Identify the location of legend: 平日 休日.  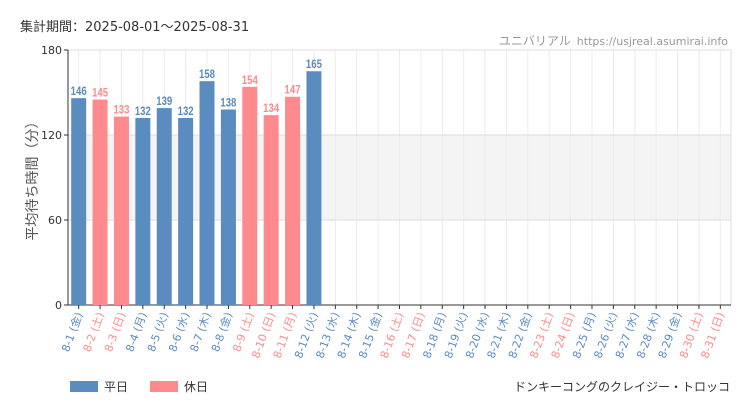
(139, 386).